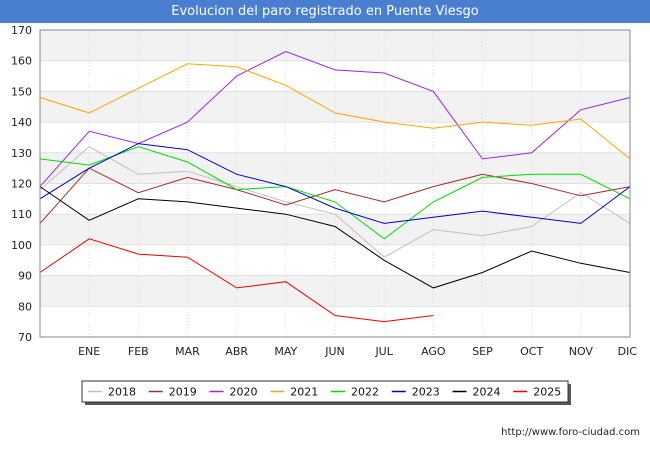 This screenshot has height=450, width=650. I want to click on x-tick-label: ABR, so click(236, 351).